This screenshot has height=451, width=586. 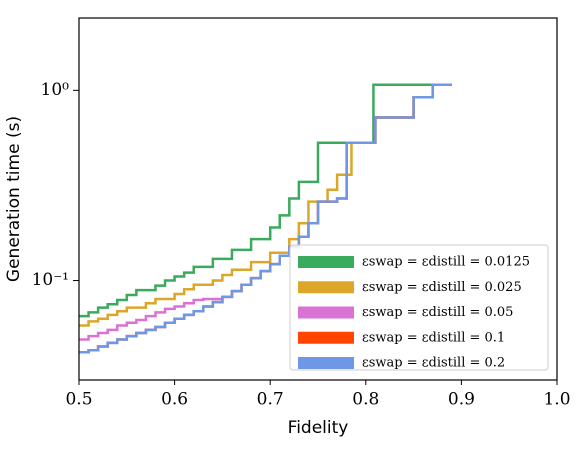 What do you see at coordinates (14, 199) in the screenshot?
I see `y-axis-label: Generation time (s)` at bounding box center [14, 199].